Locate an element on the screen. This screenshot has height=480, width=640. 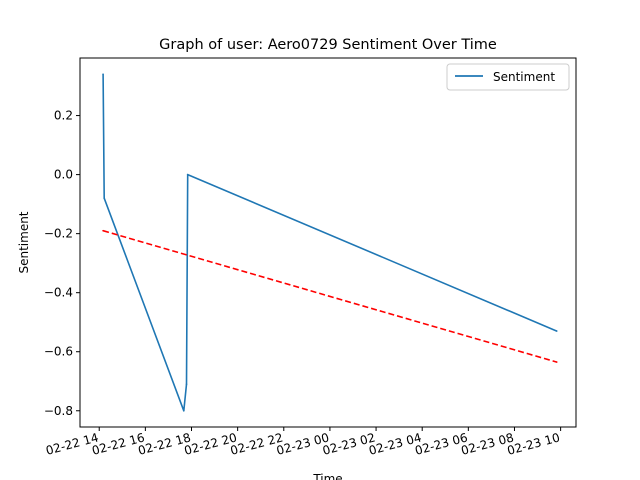
y-axis-label: Sentiment is located at coordinates (24, 242).